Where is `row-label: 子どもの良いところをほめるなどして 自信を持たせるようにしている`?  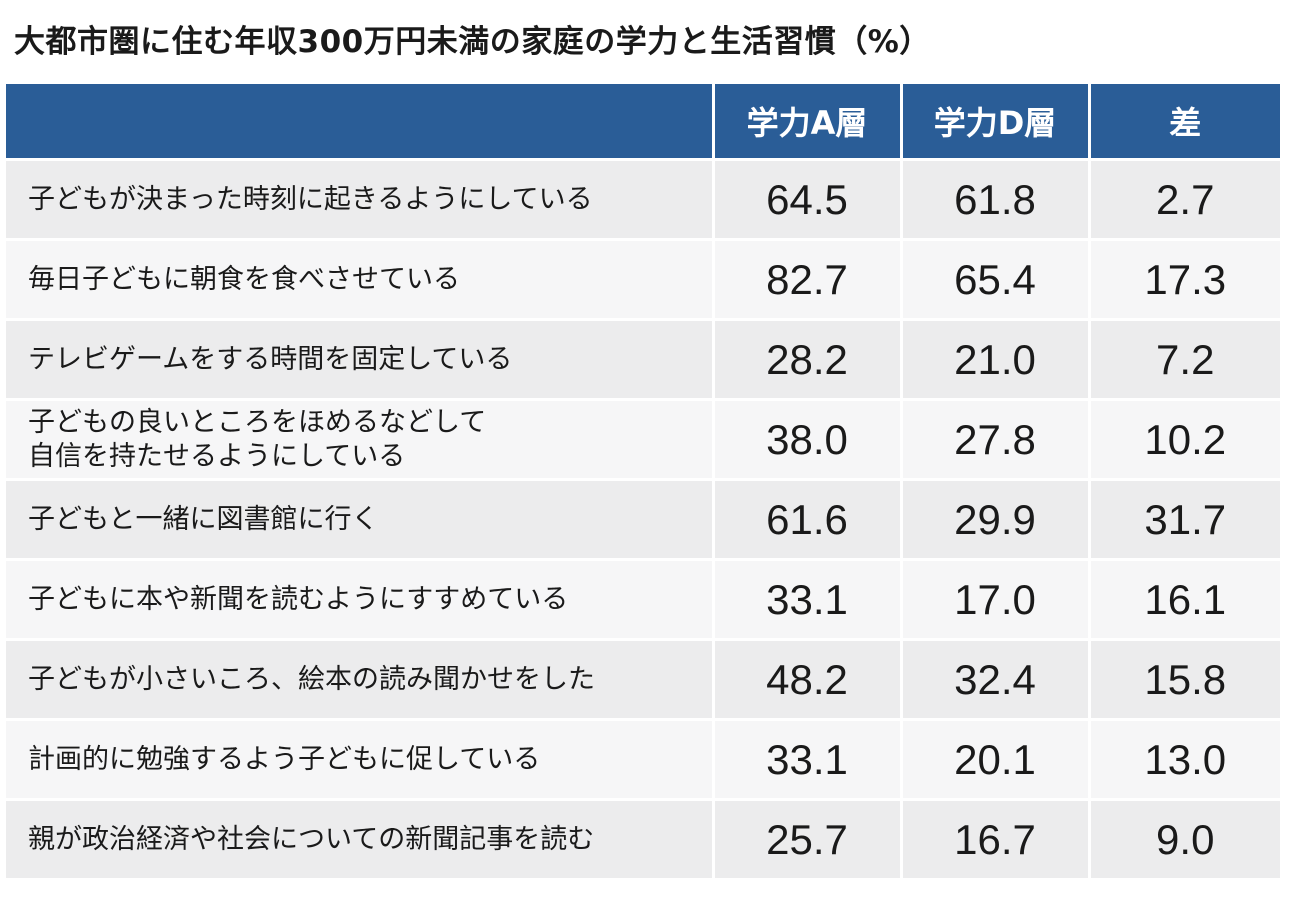
row-label: 子どもの良いところをほめるなどして 自信を持たせるようにしている is located at coordinates (359, 439).